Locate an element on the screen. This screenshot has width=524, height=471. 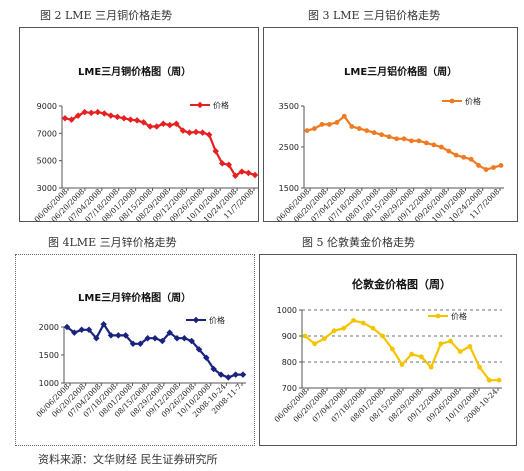
caption-copper: 图 2 LME 三月铜价格走势 is located at coordinates (106, 15).